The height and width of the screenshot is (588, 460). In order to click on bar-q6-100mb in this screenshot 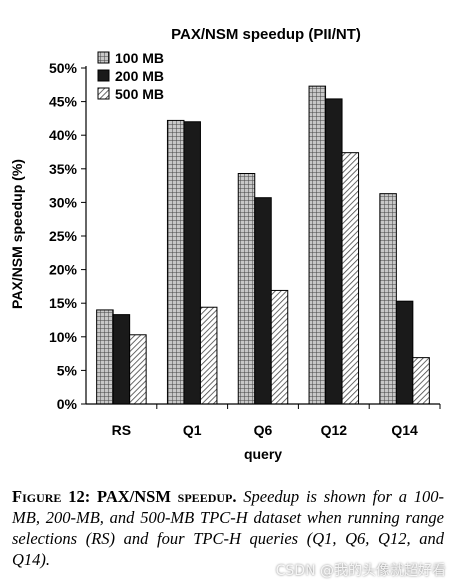, I will do `click(246, 289)`.